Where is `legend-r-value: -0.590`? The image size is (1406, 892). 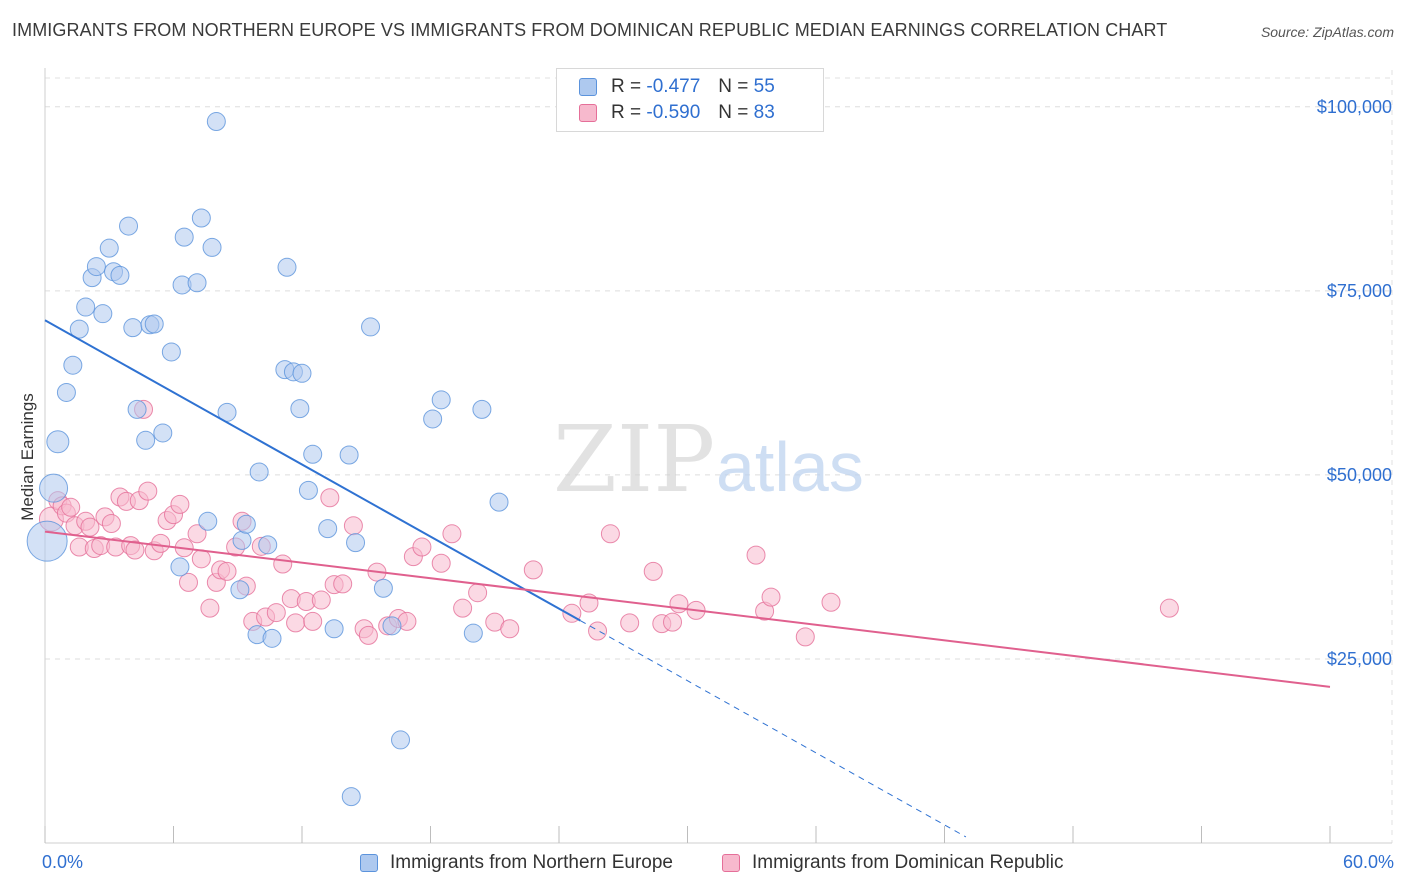 legend-r-value: -0.590 is located at coordinates (673, 112).